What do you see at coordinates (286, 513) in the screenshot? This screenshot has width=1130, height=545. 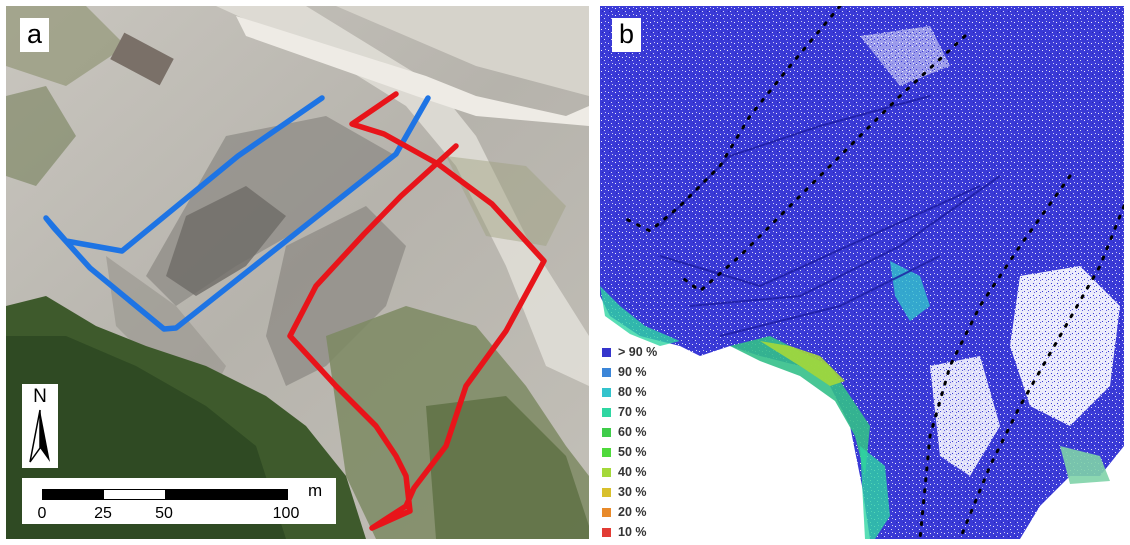 I see `scale-tick-100: 100` at bounding box center [286, 513].